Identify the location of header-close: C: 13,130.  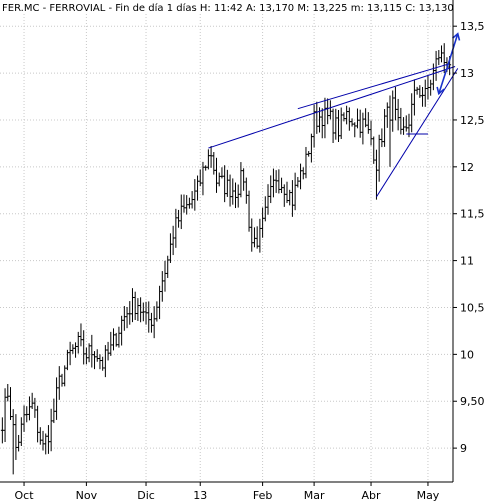
(429, 8).